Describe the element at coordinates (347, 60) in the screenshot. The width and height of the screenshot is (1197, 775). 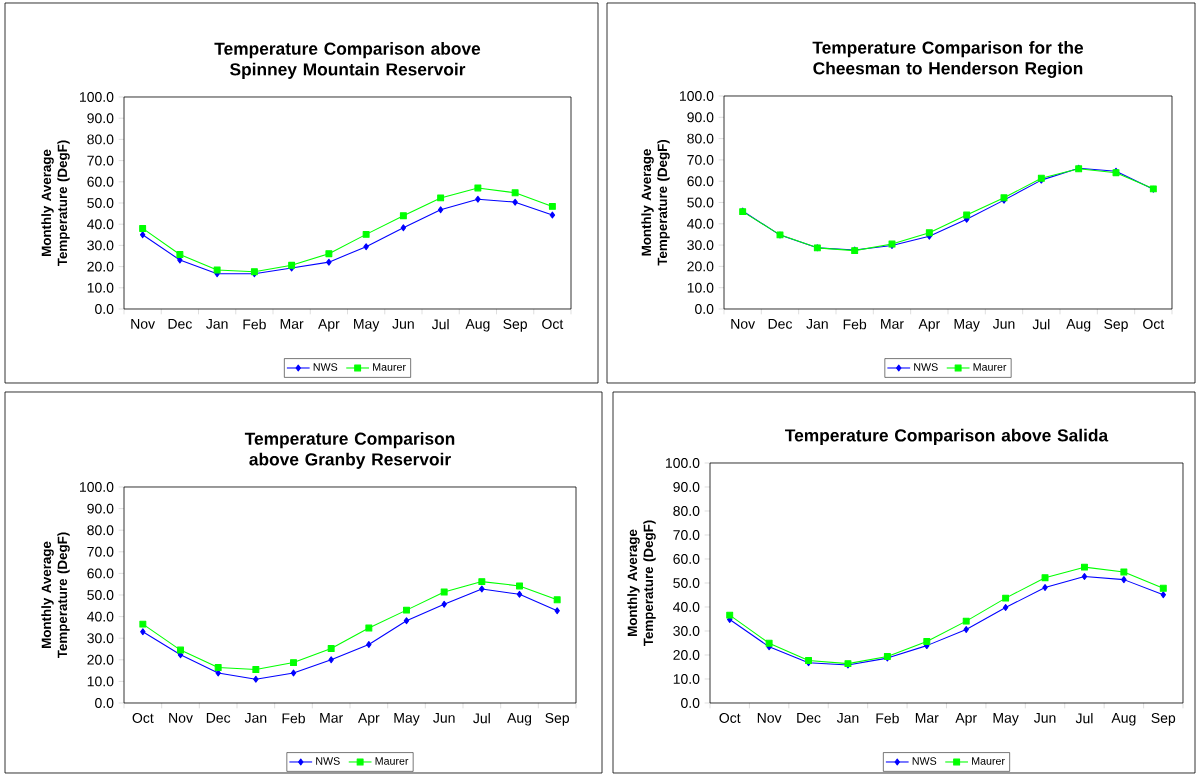
I see `chart-title: Temperature Comparison above Spinney Mountain Reservoir` at that location.